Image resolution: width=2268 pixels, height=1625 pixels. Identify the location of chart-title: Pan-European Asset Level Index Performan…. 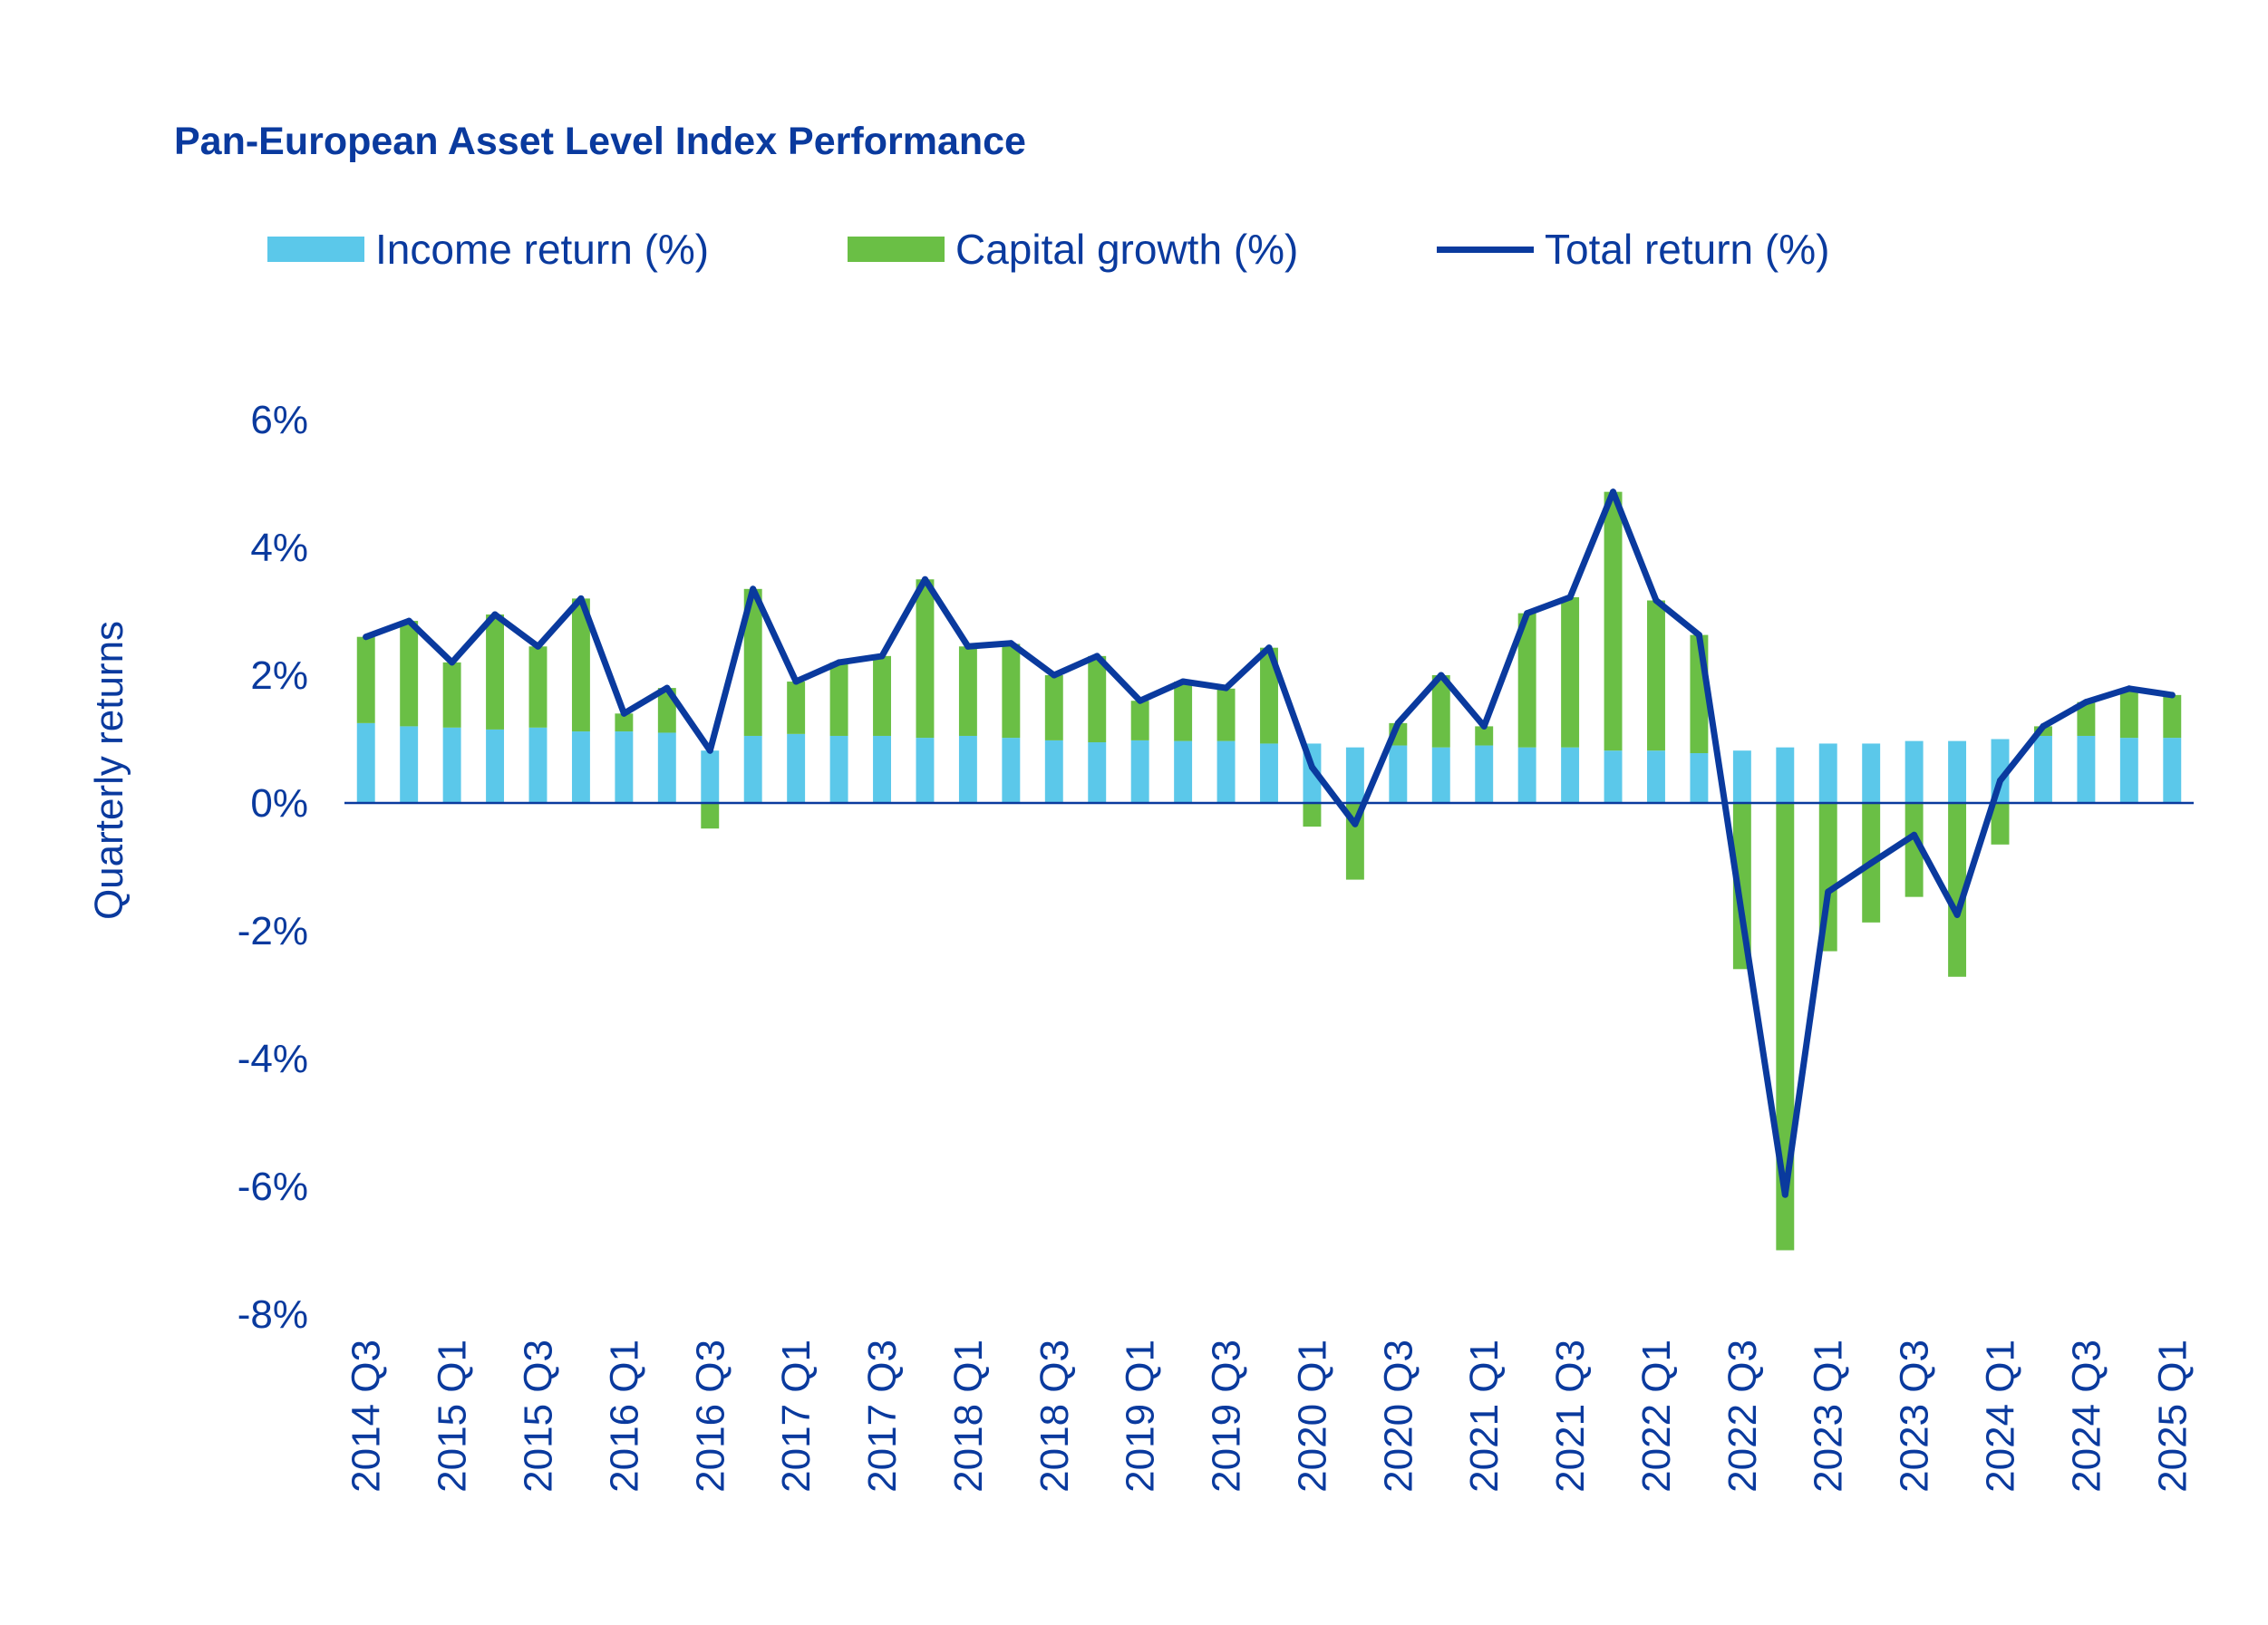
(600, 141).